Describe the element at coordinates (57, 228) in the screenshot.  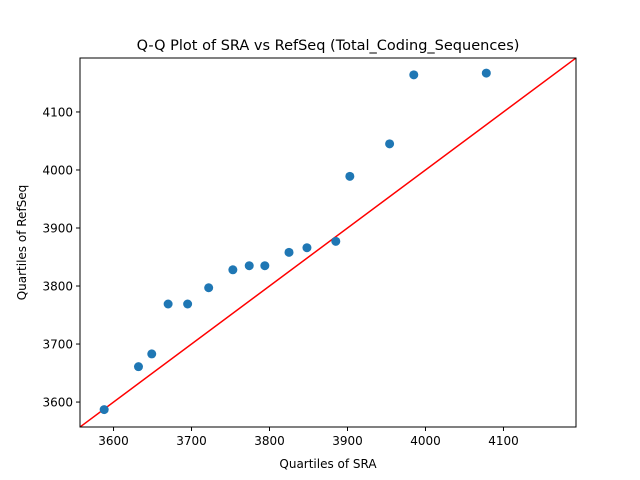
I see `y-tick-label: 3900` at that location.